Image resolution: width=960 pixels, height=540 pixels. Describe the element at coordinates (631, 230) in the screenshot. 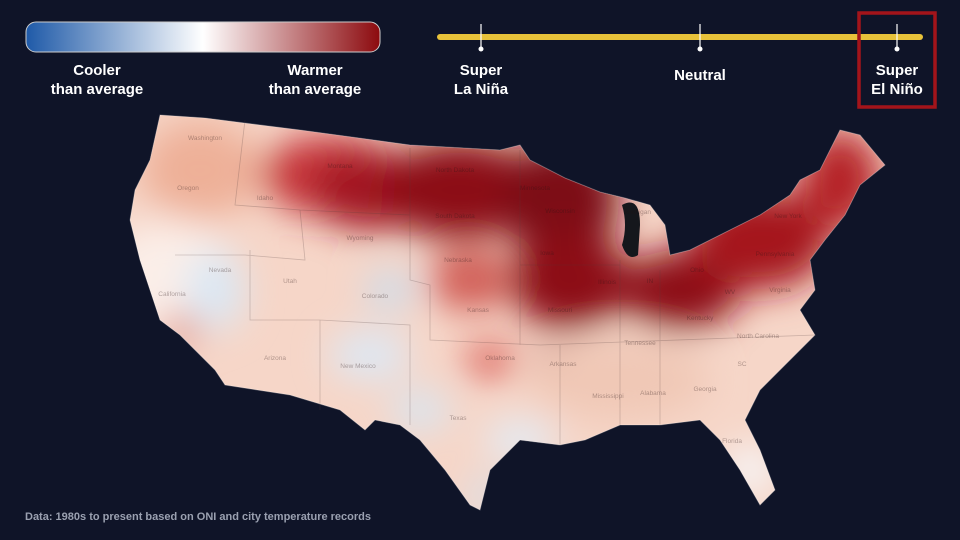

I see `lake-michigan` at that location.